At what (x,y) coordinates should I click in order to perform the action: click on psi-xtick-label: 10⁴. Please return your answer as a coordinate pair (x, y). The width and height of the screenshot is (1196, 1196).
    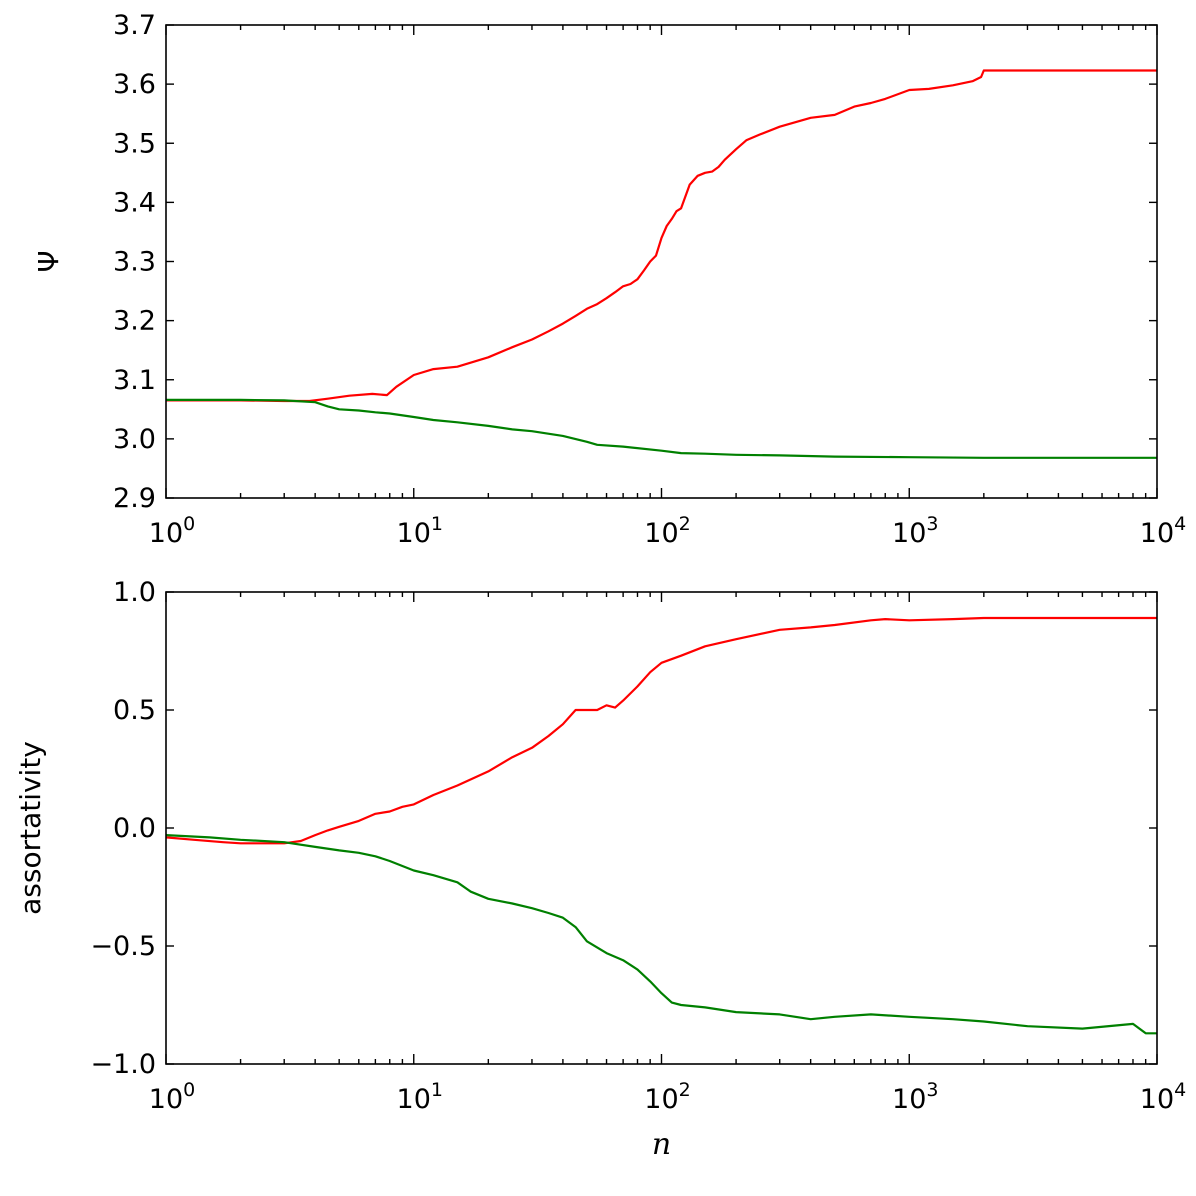
    Looking at the image, I should click on (1163, 531).